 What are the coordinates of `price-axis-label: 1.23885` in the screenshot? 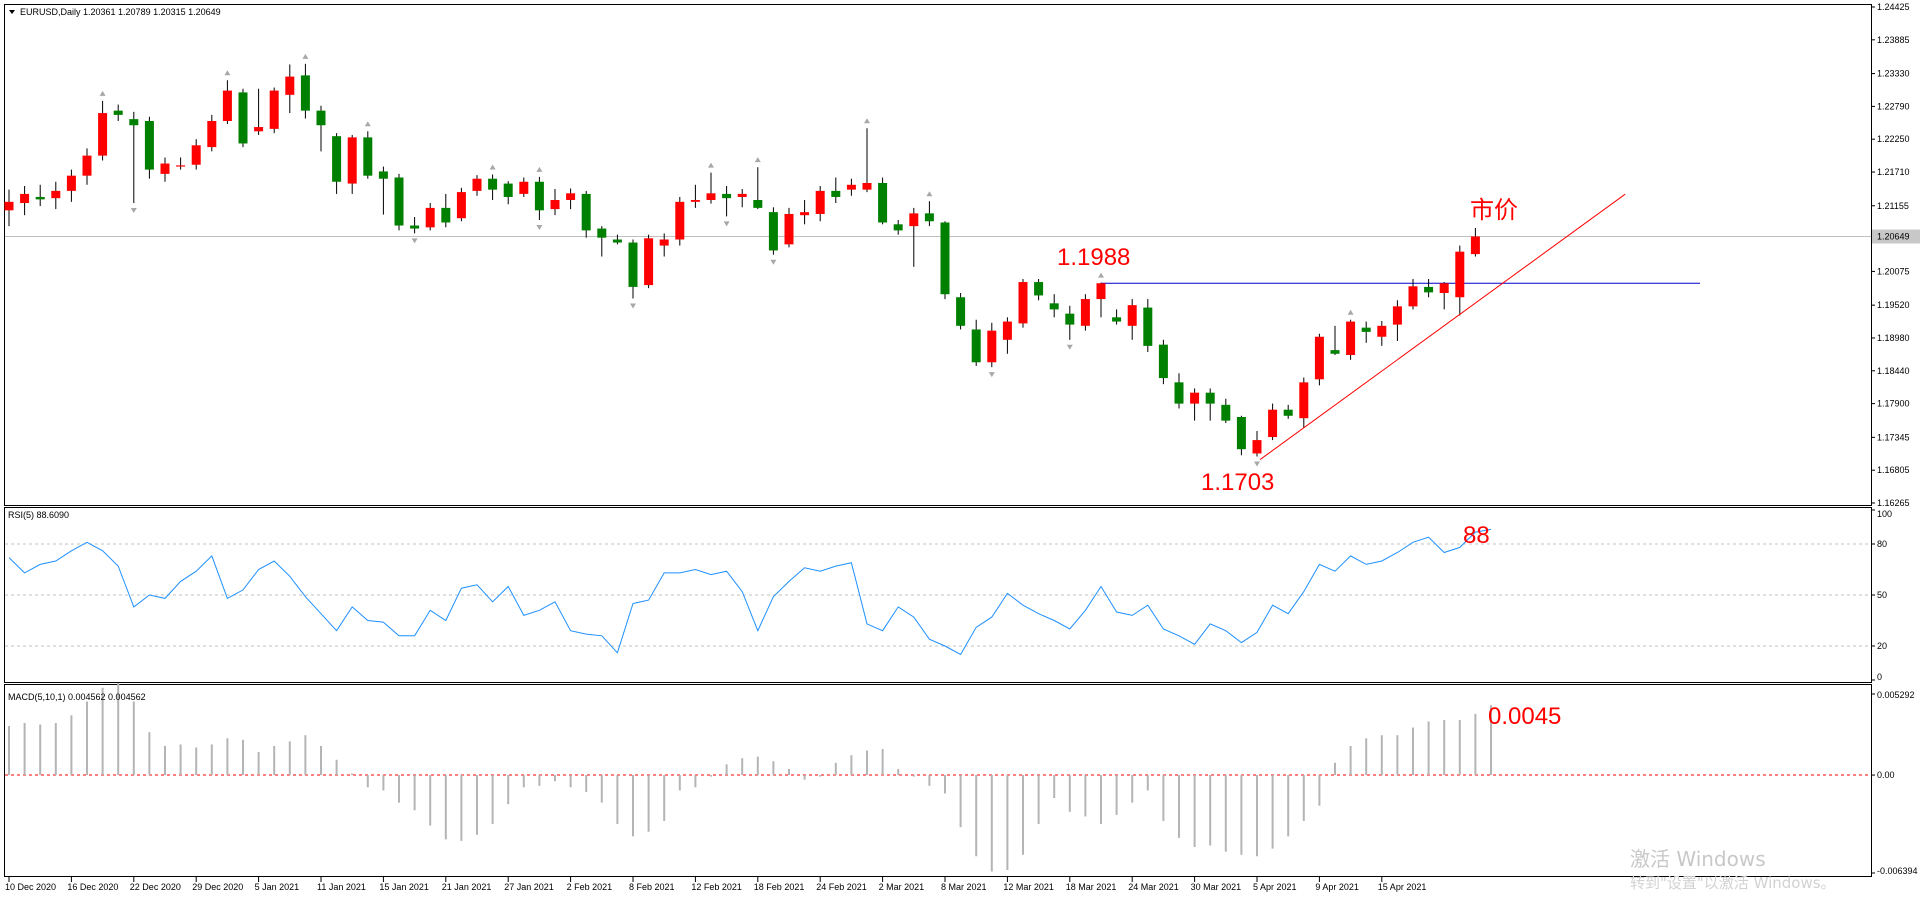 It's located at (1893, 40).